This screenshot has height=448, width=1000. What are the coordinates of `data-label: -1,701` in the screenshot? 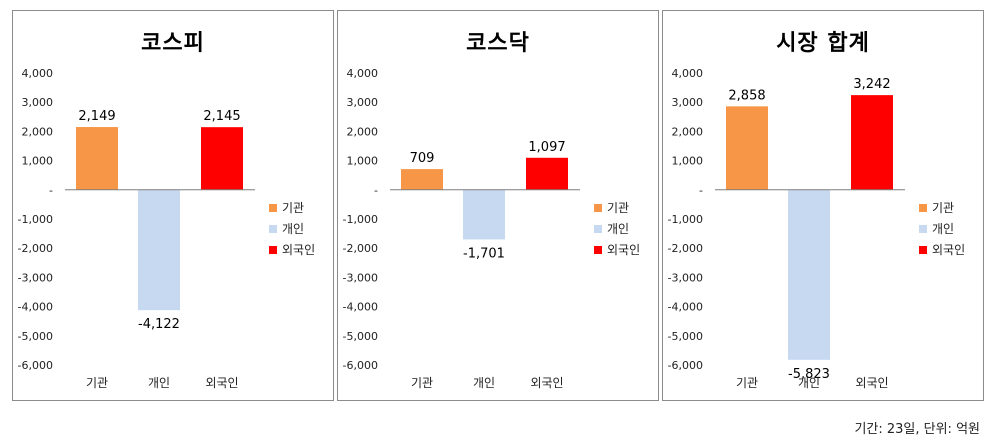 It's located at (484, 253).